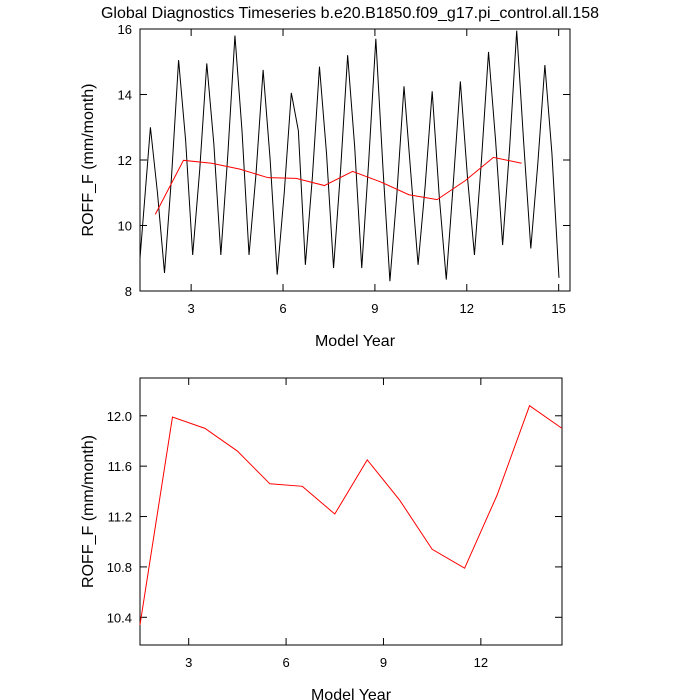  I want to click on y-tick-label: 10.4, so click(119, 617).